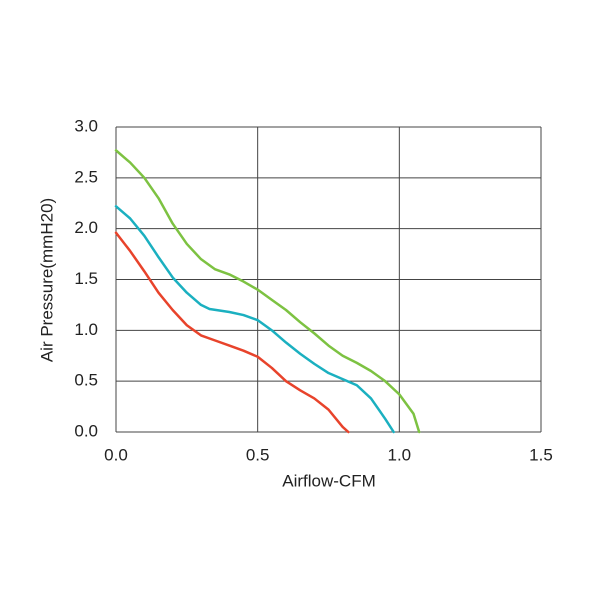 The width and height of the screenshot is (600, 600). I want to click on x-tick-label: 0.5, so click(258, 454).